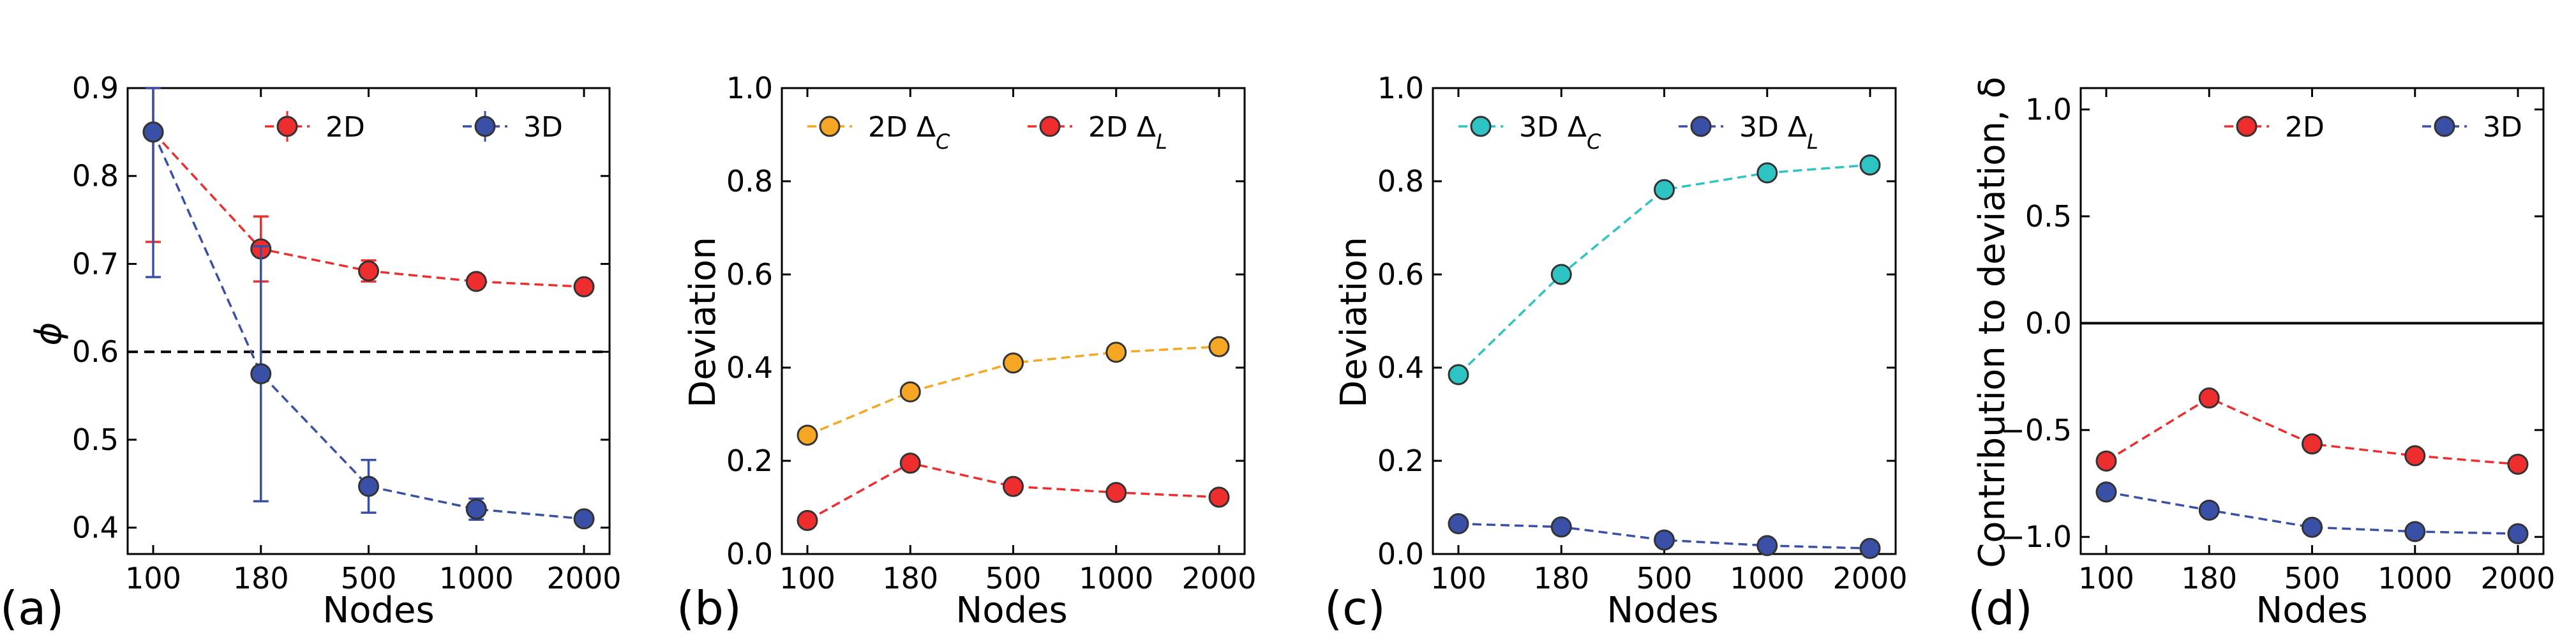 The image size is (2576, 644). Describe the element at coordinates (414, 127) in the screenshot. I see `legend: 2D 3D` at that location.